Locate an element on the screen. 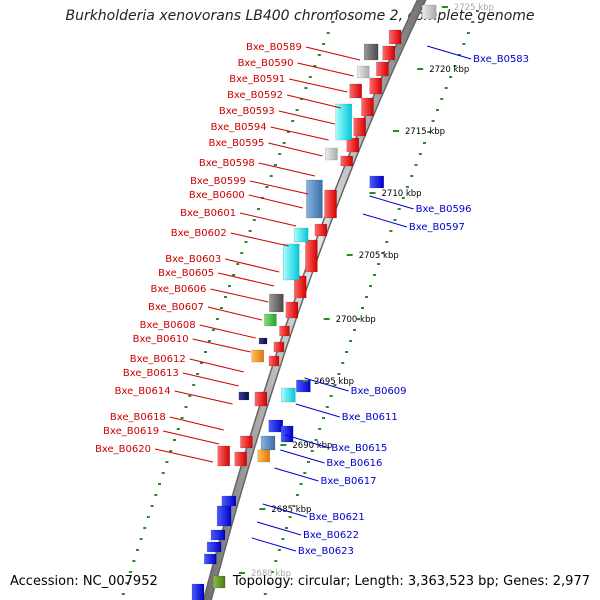 The width and height of the screenshot is (600, 600). left-gene-label: Bxe_B0593 is located at coordinates (247, 111).